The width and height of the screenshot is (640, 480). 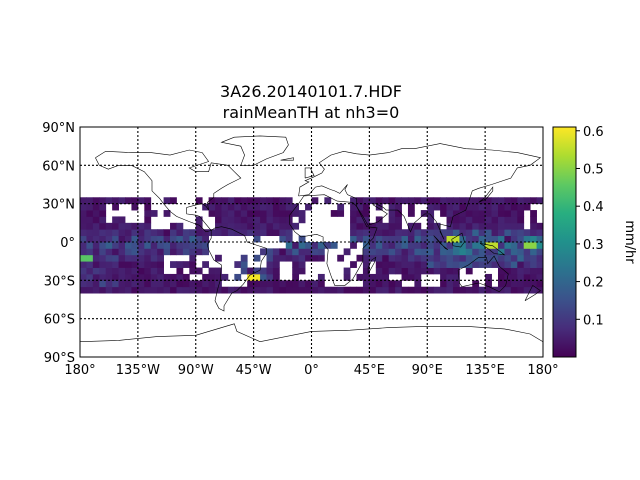 I want to click on chart-title-line2: rainMeanTH at nh3=0, so click(x=311, y=112).